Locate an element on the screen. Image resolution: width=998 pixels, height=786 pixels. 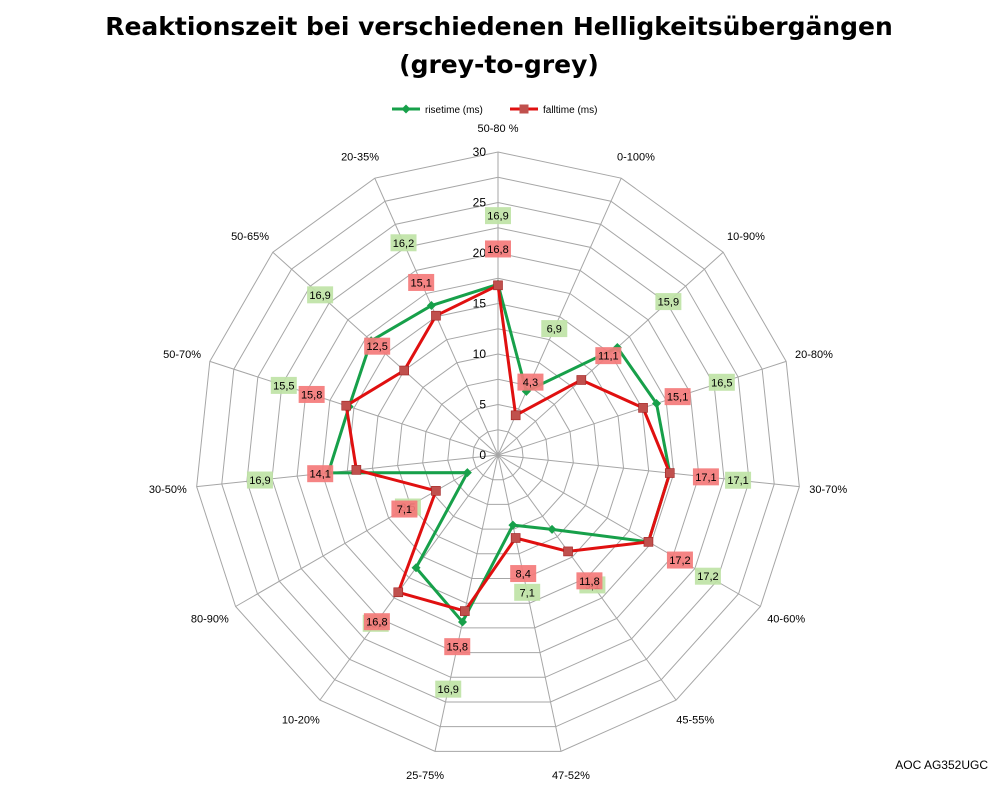
data-label: 15,9 is located at coordinates (668, 302).